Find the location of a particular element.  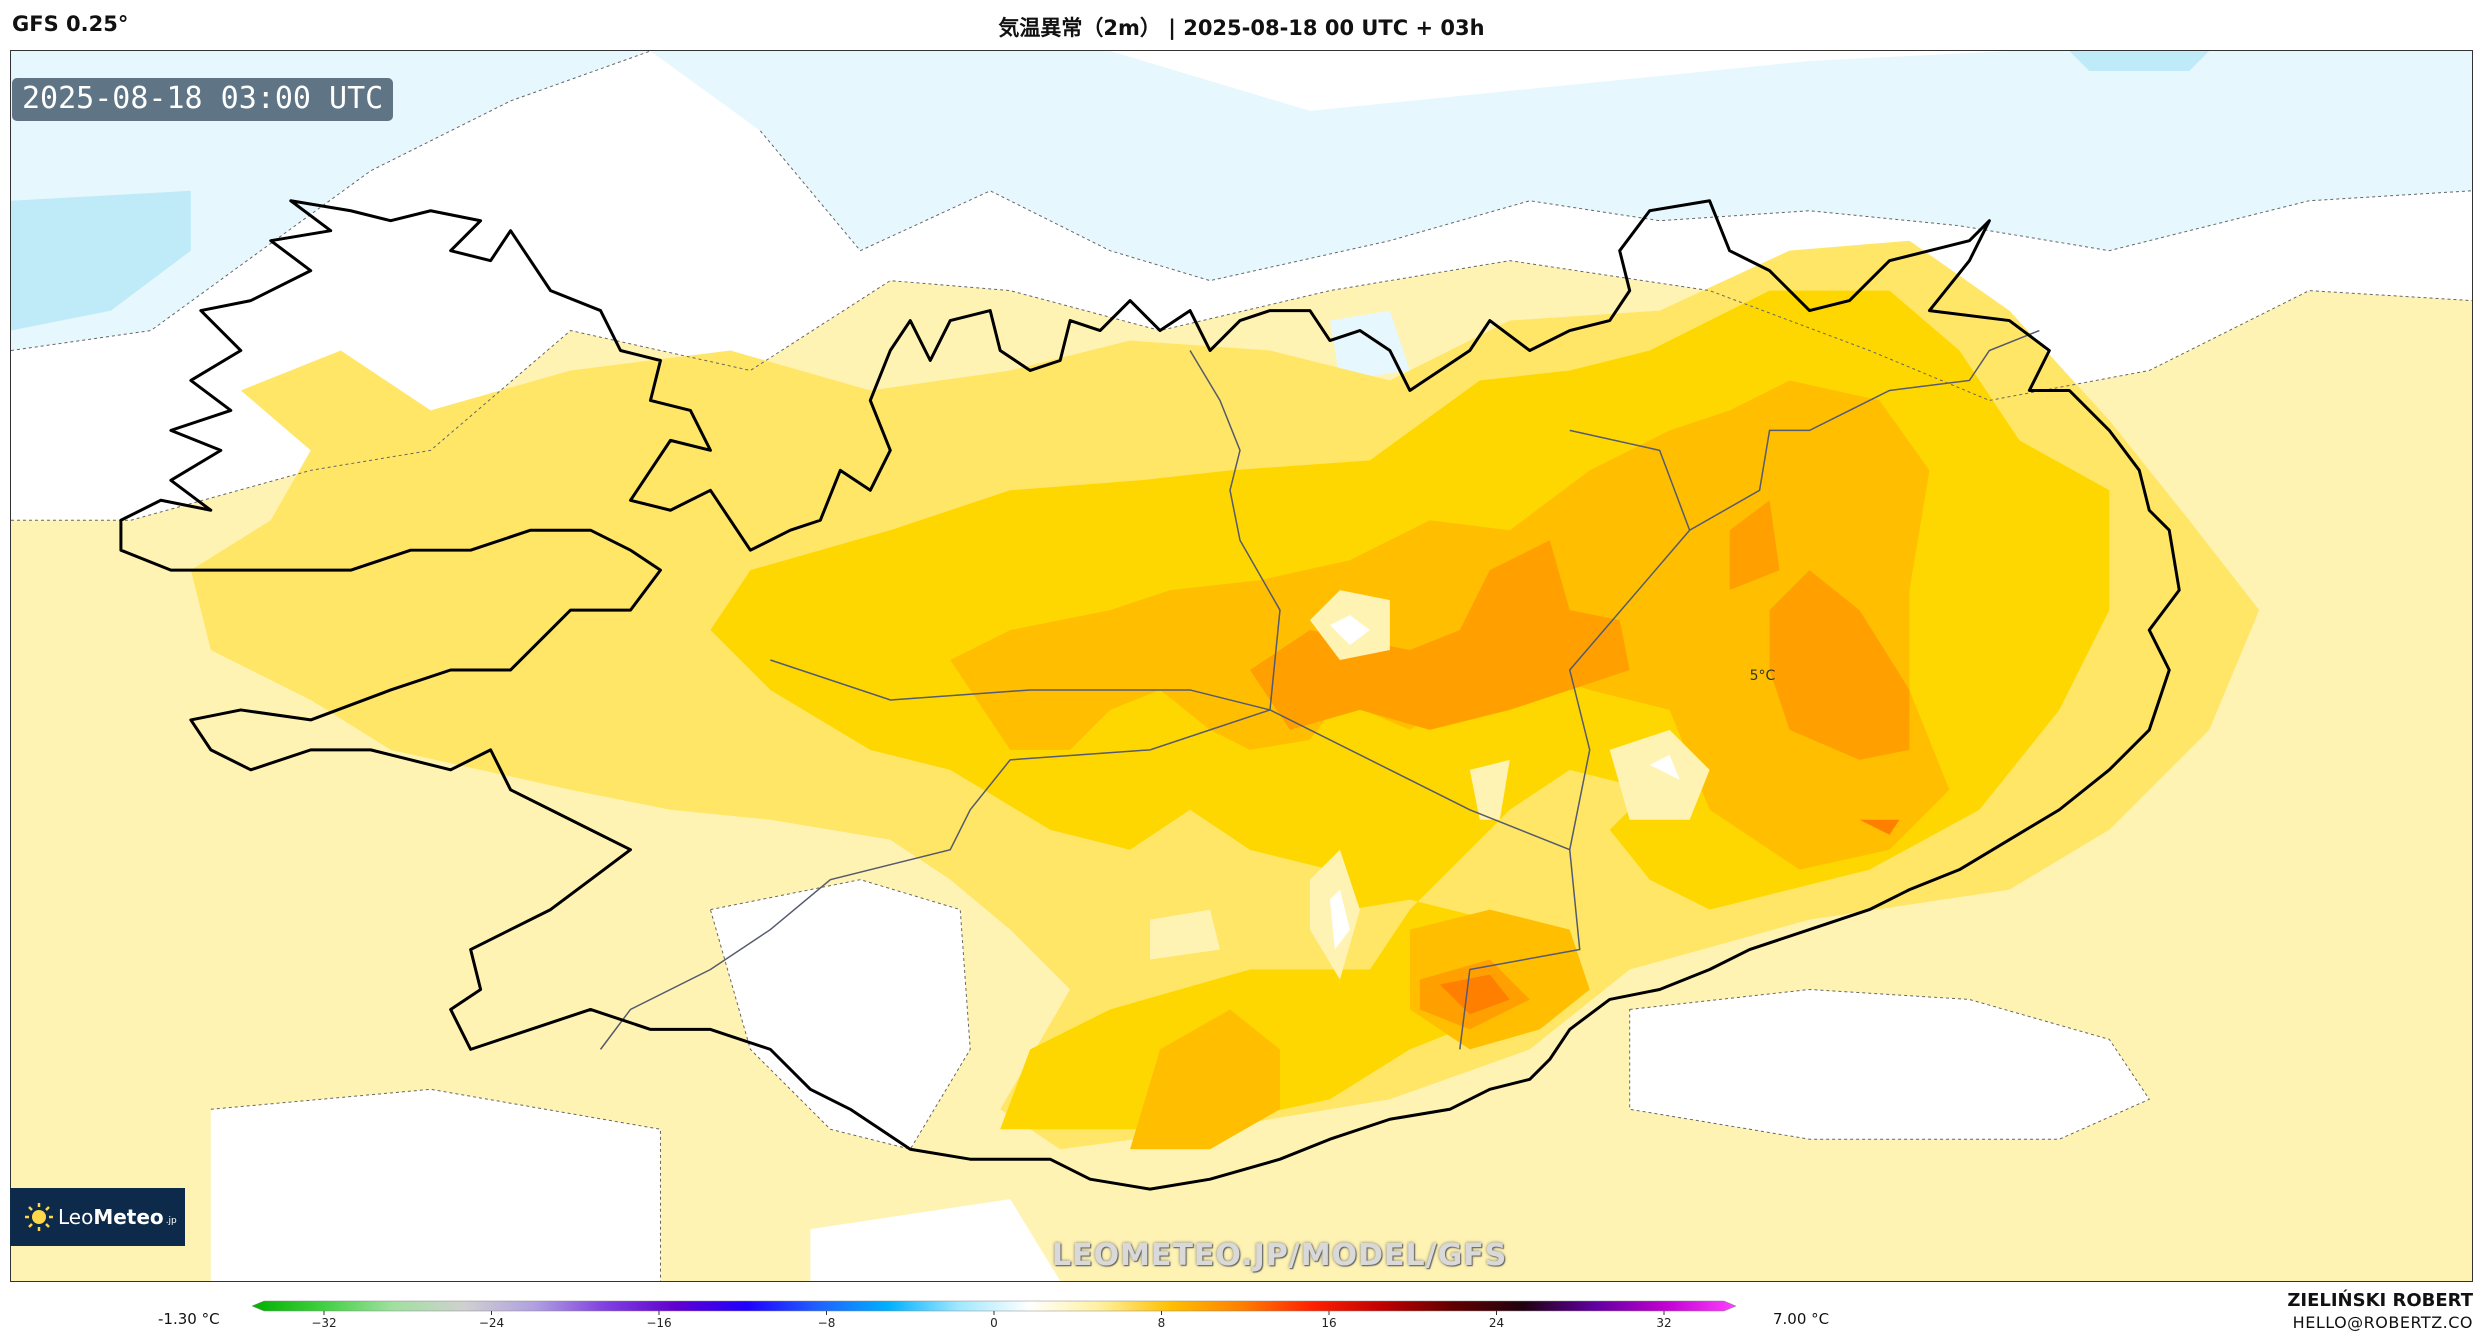

author-credit: ZIELIŃSKI ROBERT HELLO@ROBERTZ.CO is located at coordinates (2380, 1312).